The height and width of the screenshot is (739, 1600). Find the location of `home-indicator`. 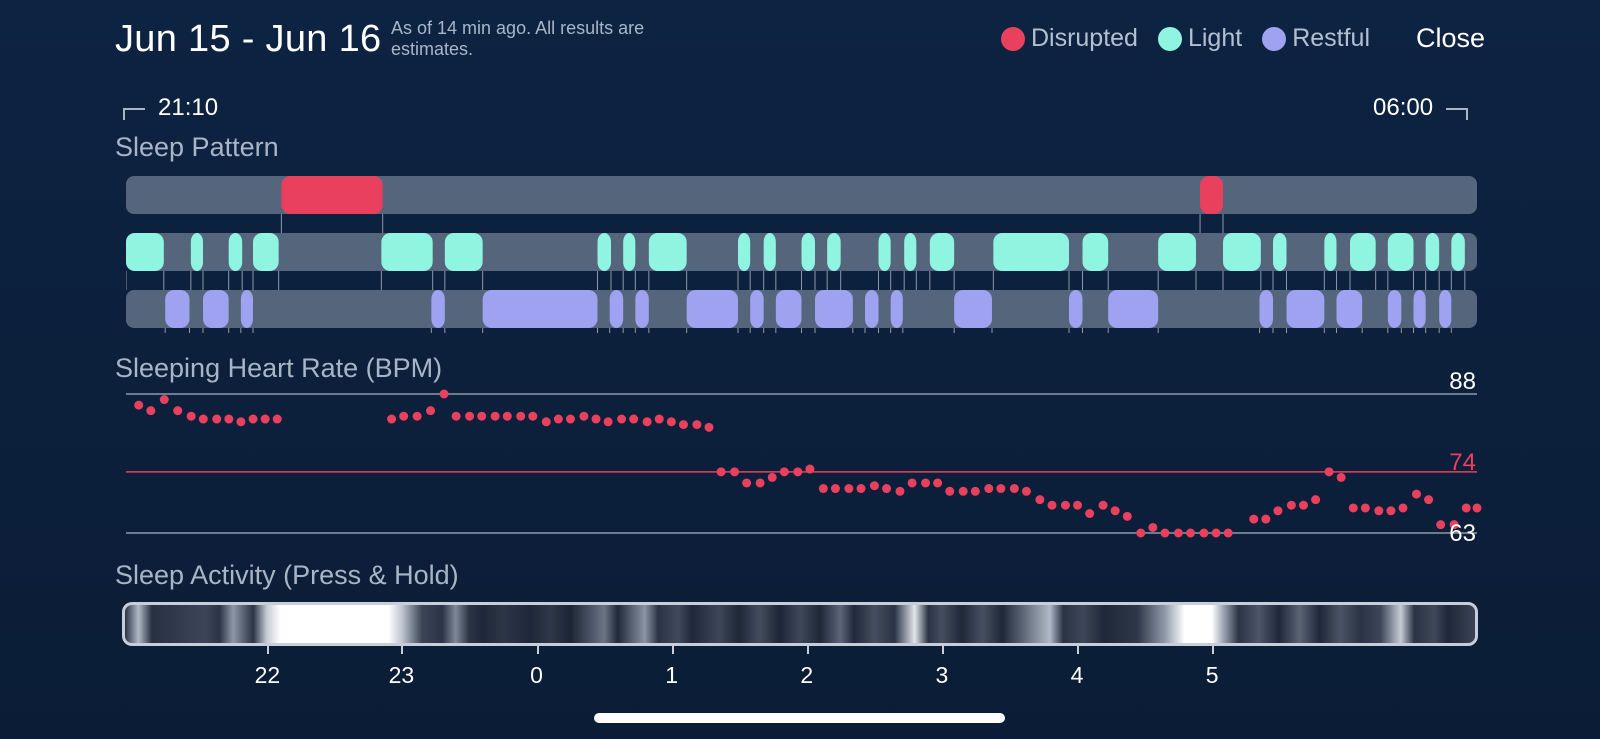

home-indicator is located at coordinates (799, 718).